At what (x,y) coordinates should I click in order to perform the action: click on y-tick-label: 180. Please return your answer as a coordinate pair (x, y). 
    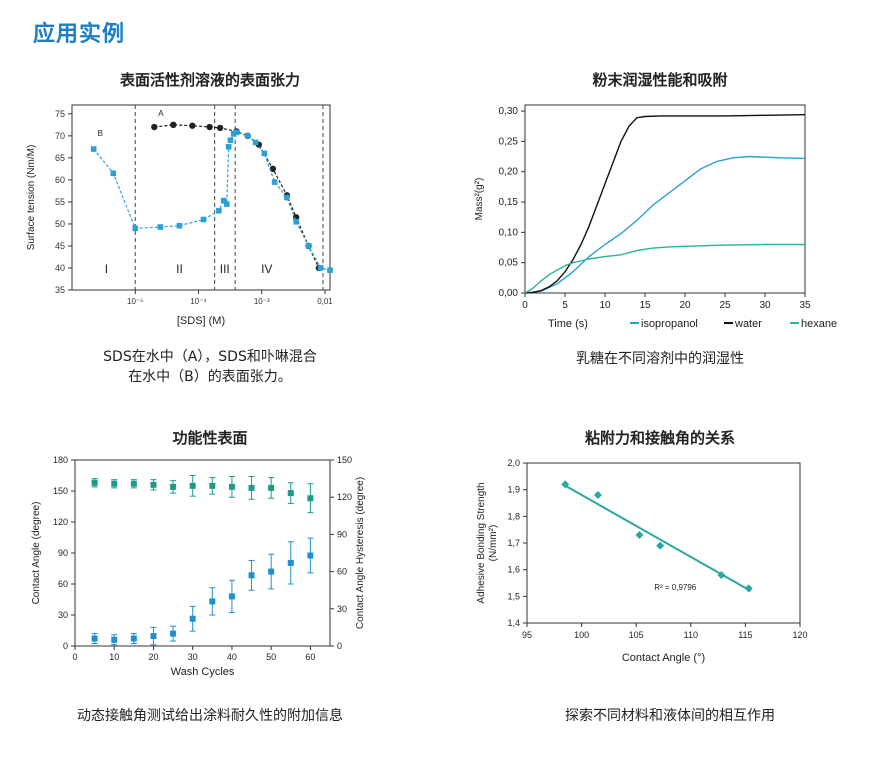
    Looking at the image, I should click on (60, 460).